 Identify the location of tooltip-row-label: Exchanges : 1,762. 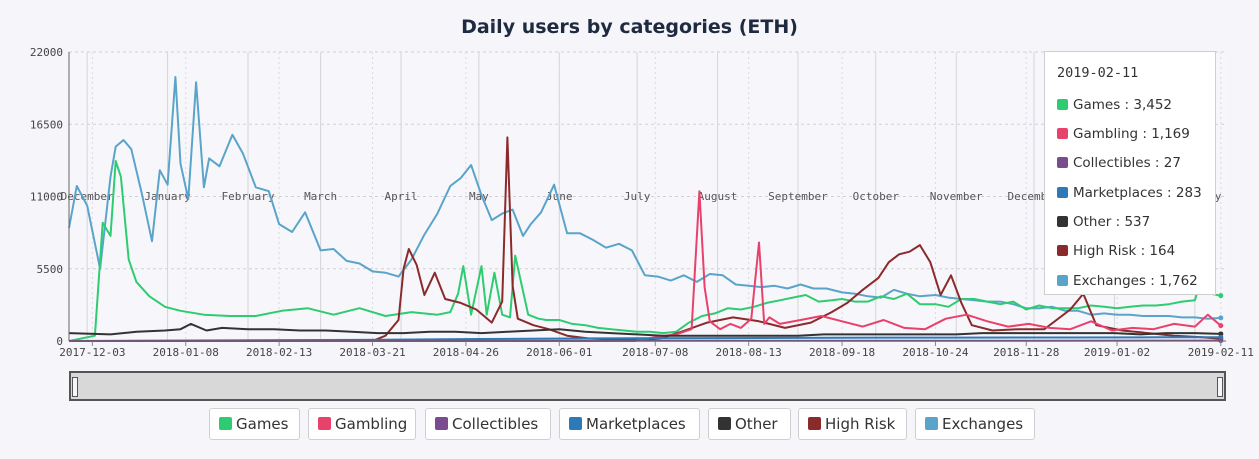
(1135, 281).